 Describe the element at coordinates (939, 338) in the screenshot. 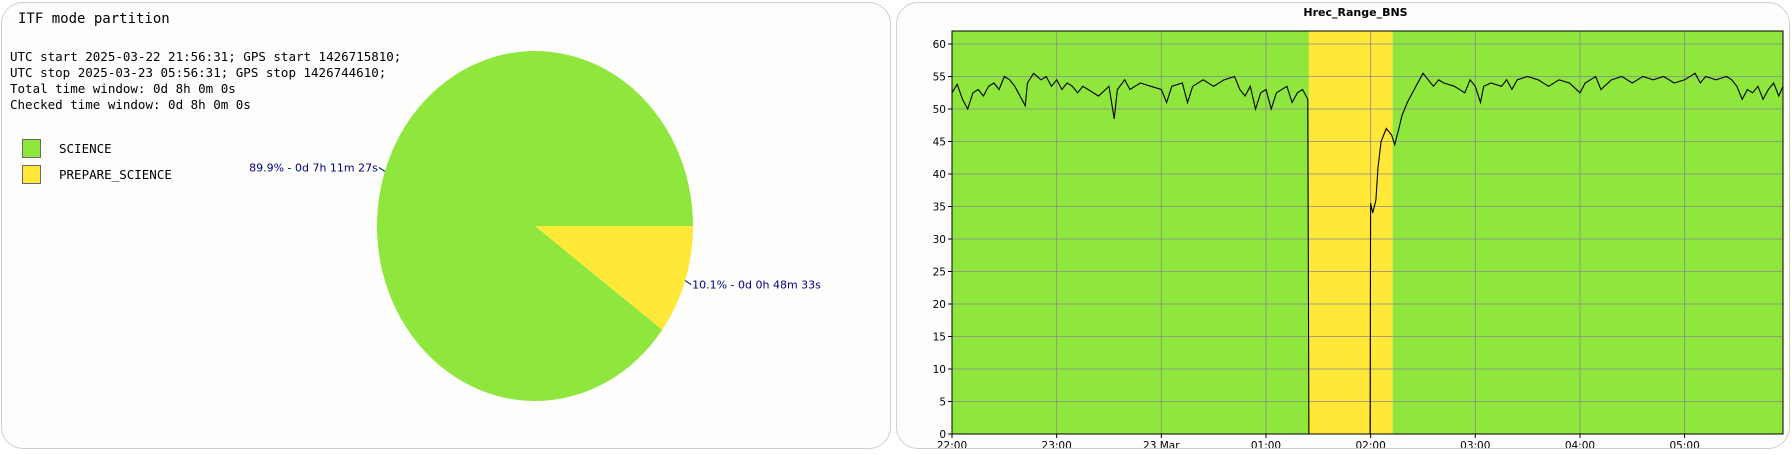

I see `y-tick-label: 15` at that location.